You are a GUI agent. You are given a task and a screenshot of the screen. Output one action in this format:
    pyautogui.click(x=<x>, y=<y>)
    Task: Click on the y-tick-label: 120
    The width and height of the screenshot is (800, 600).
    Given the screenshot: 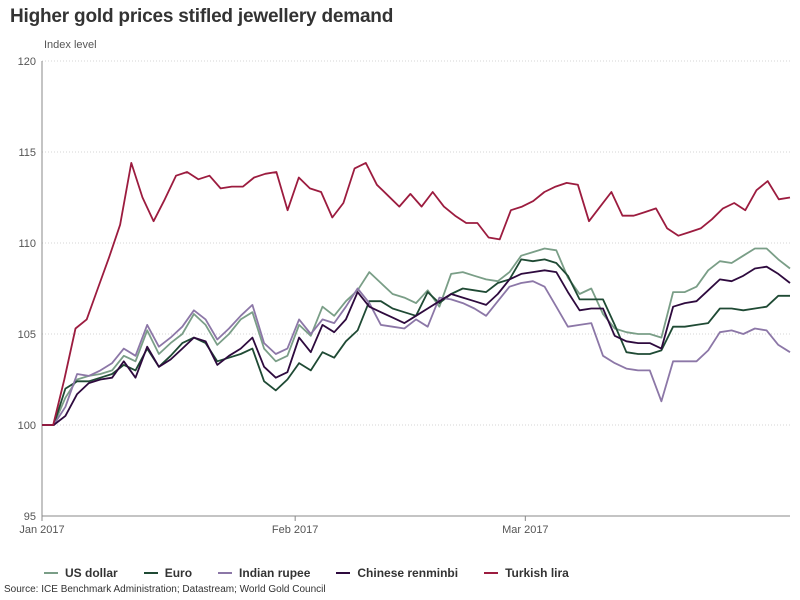 What is the action you would take?
    pyautogui.click(x=27, y=62)
    